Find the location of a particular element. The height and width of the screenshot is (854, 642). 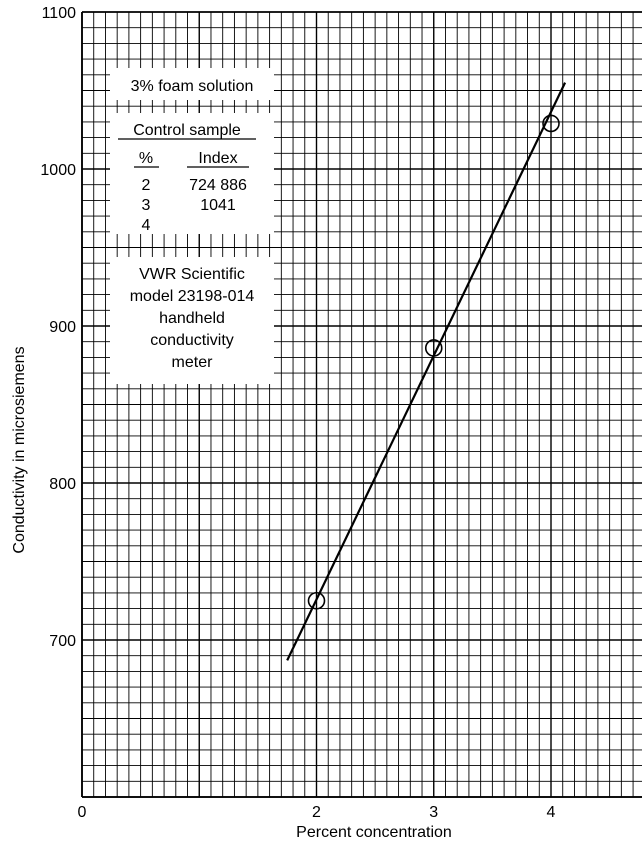

meter-info-line: conductivity is located at coordinates (192, 340).